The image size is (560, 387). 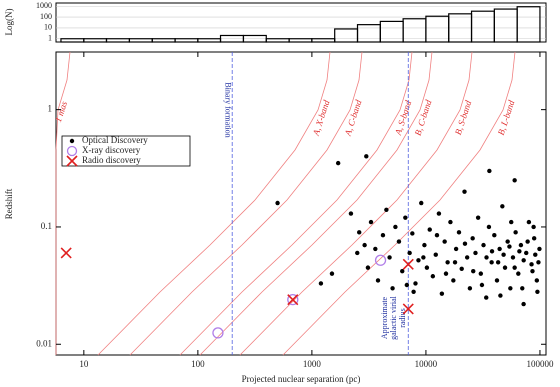 What do you see at coordinates (44, 5) in the screenshot?
I see `histogram-y-tick-label: 1000` at bounding box center [44, 5].